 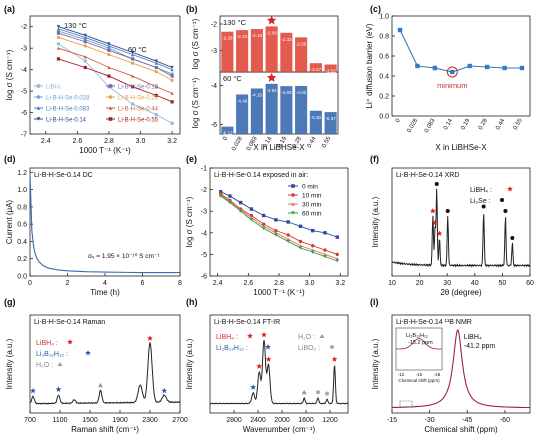 I want to click on x-tick-label: 4, so click(x=105, y=283).